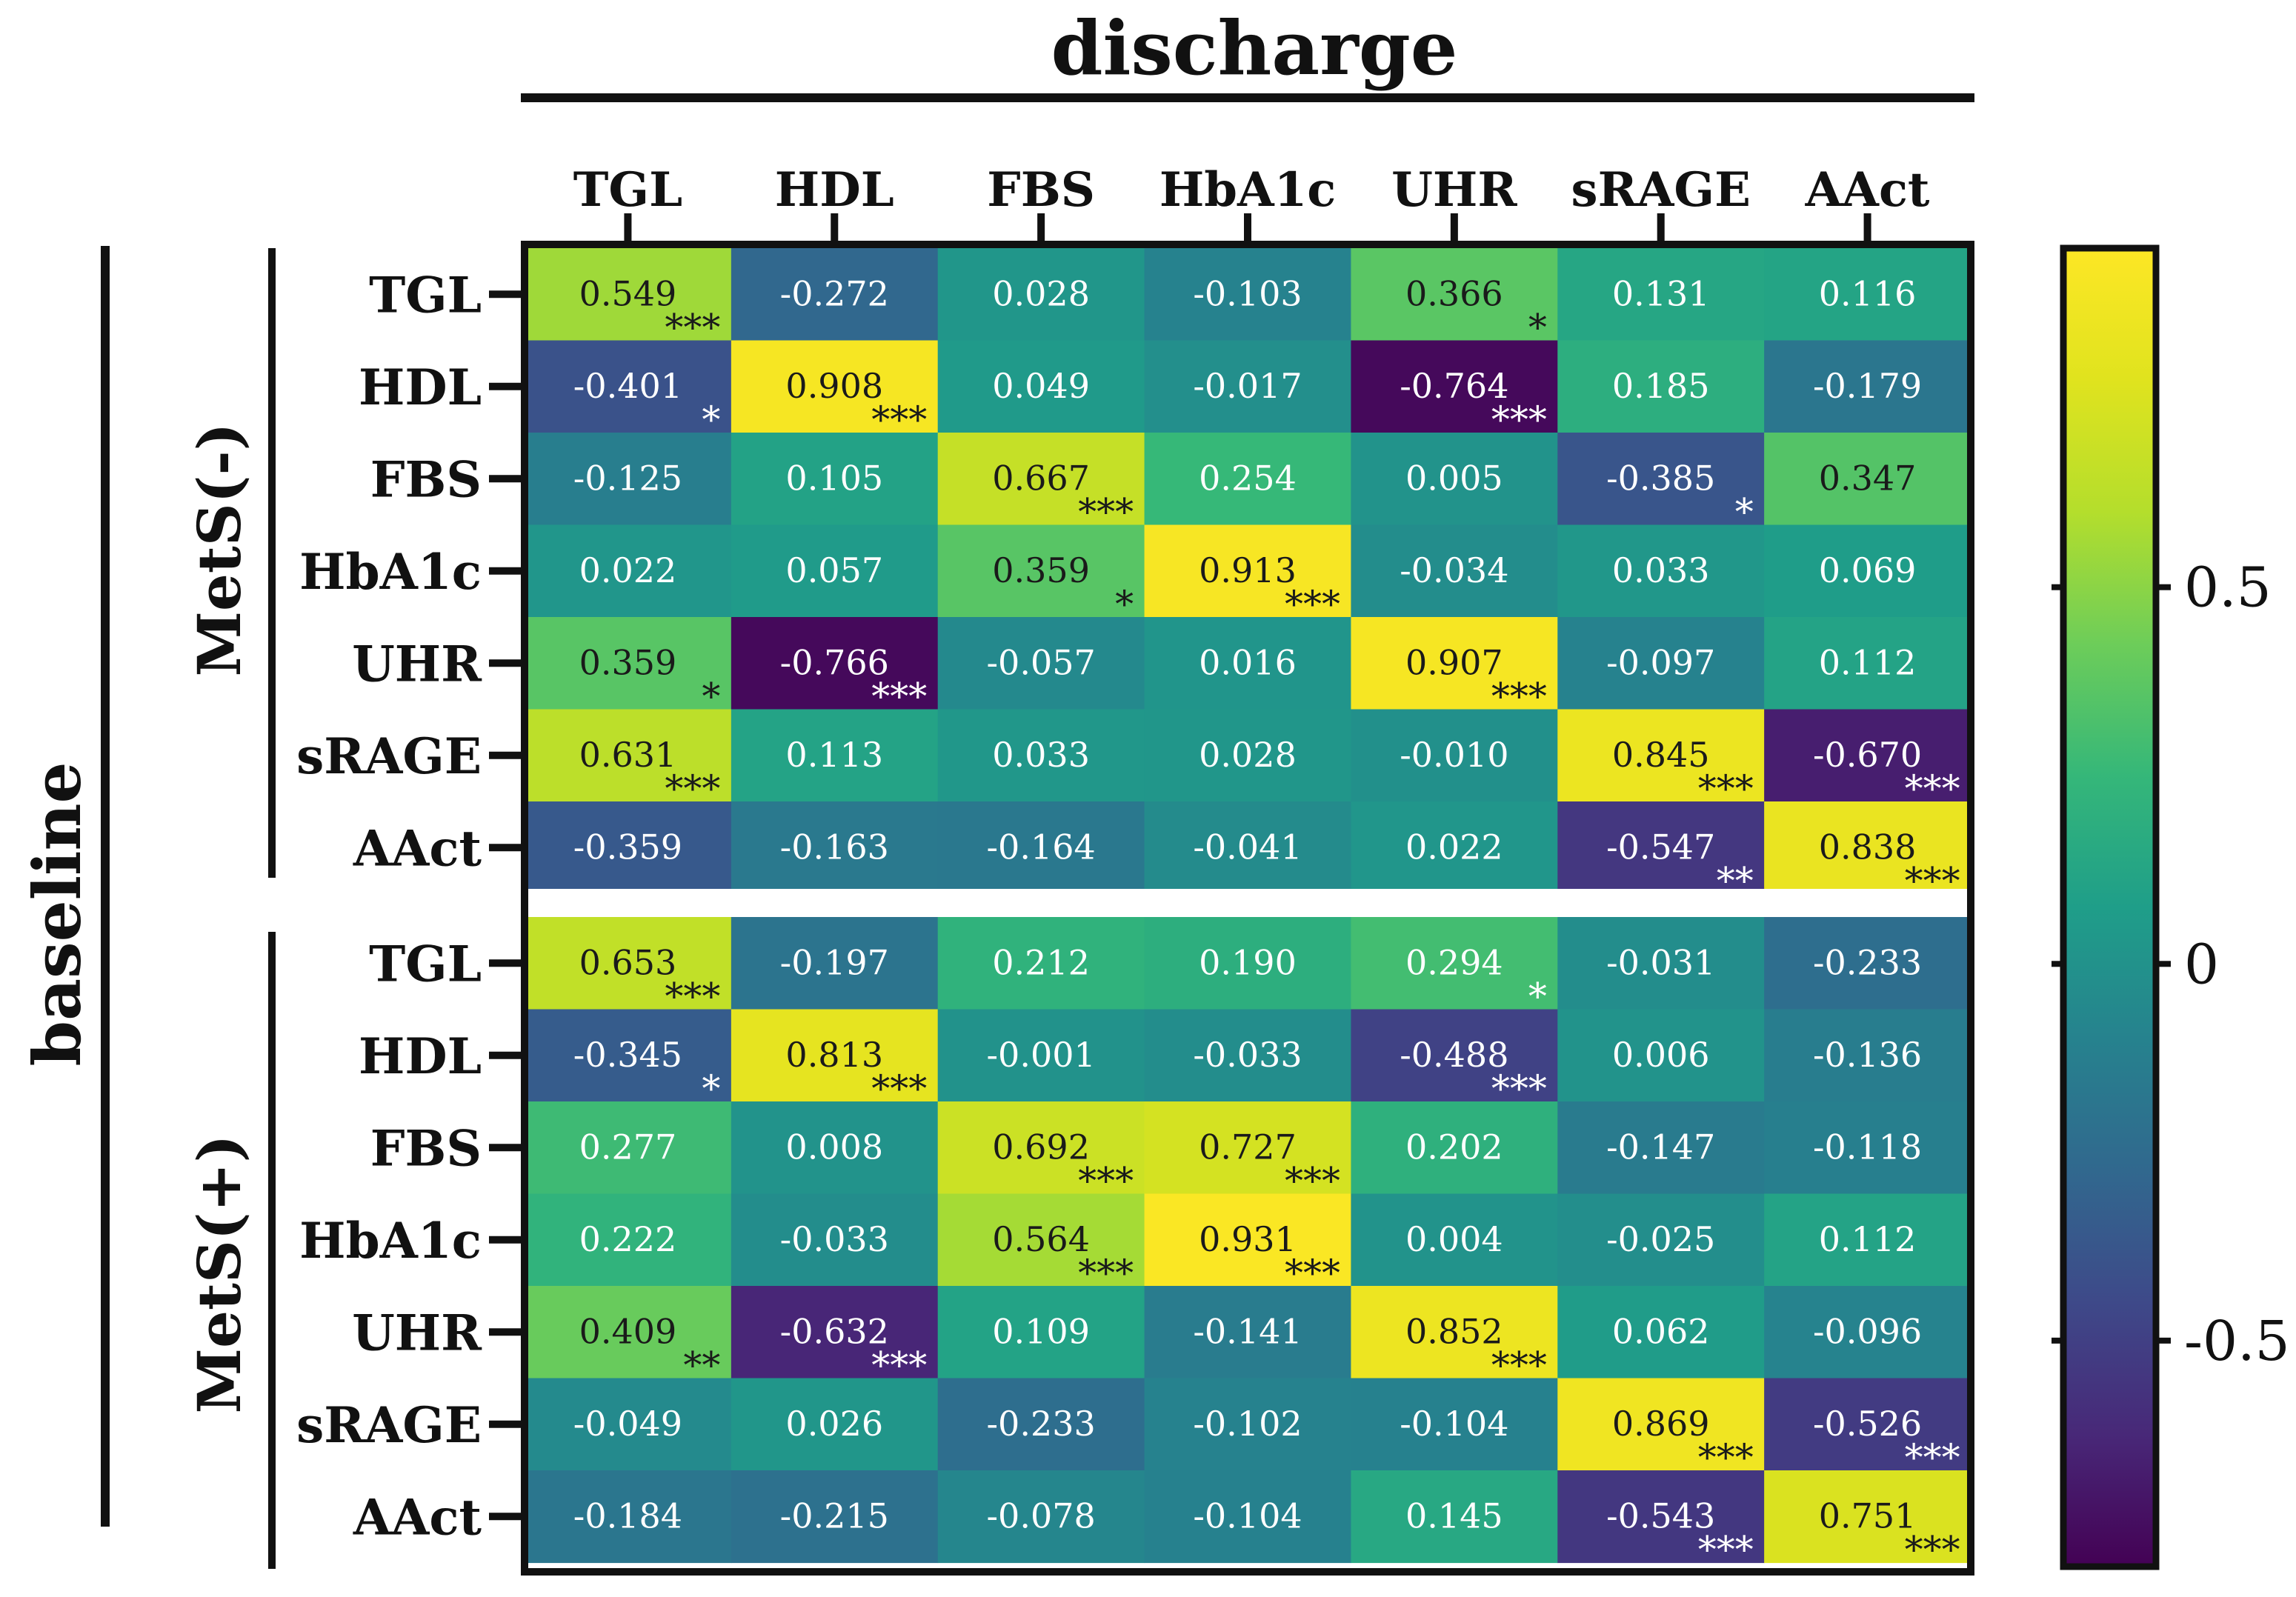 The height and width of the screenshot is (1597, 2296). Describe the element at coordinates (389, 756) in the screenshot. I see `row-label: sRAGE` at that location.